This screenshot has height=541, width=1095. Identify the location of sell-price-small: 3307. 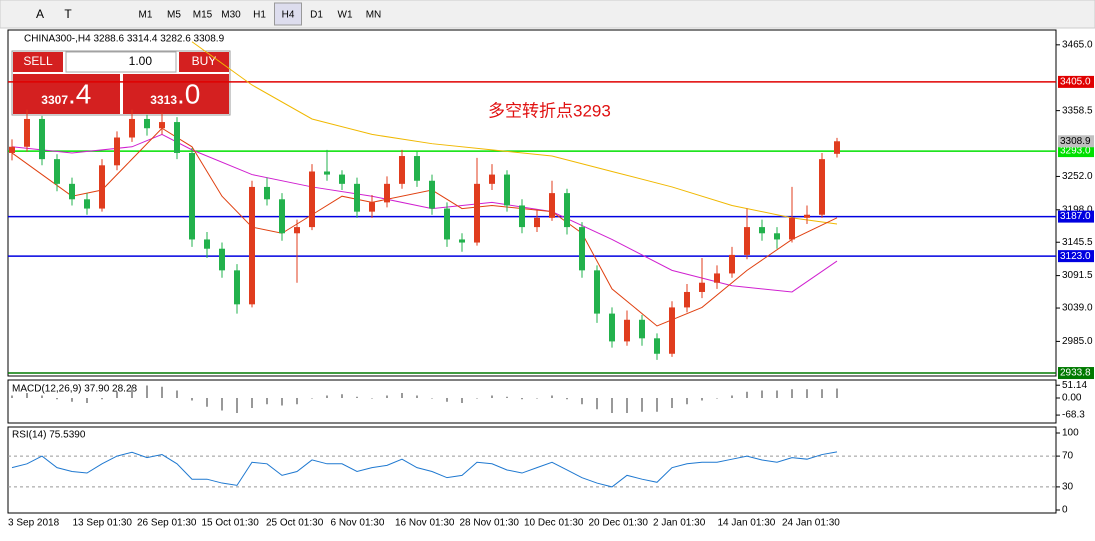
(54, 100).